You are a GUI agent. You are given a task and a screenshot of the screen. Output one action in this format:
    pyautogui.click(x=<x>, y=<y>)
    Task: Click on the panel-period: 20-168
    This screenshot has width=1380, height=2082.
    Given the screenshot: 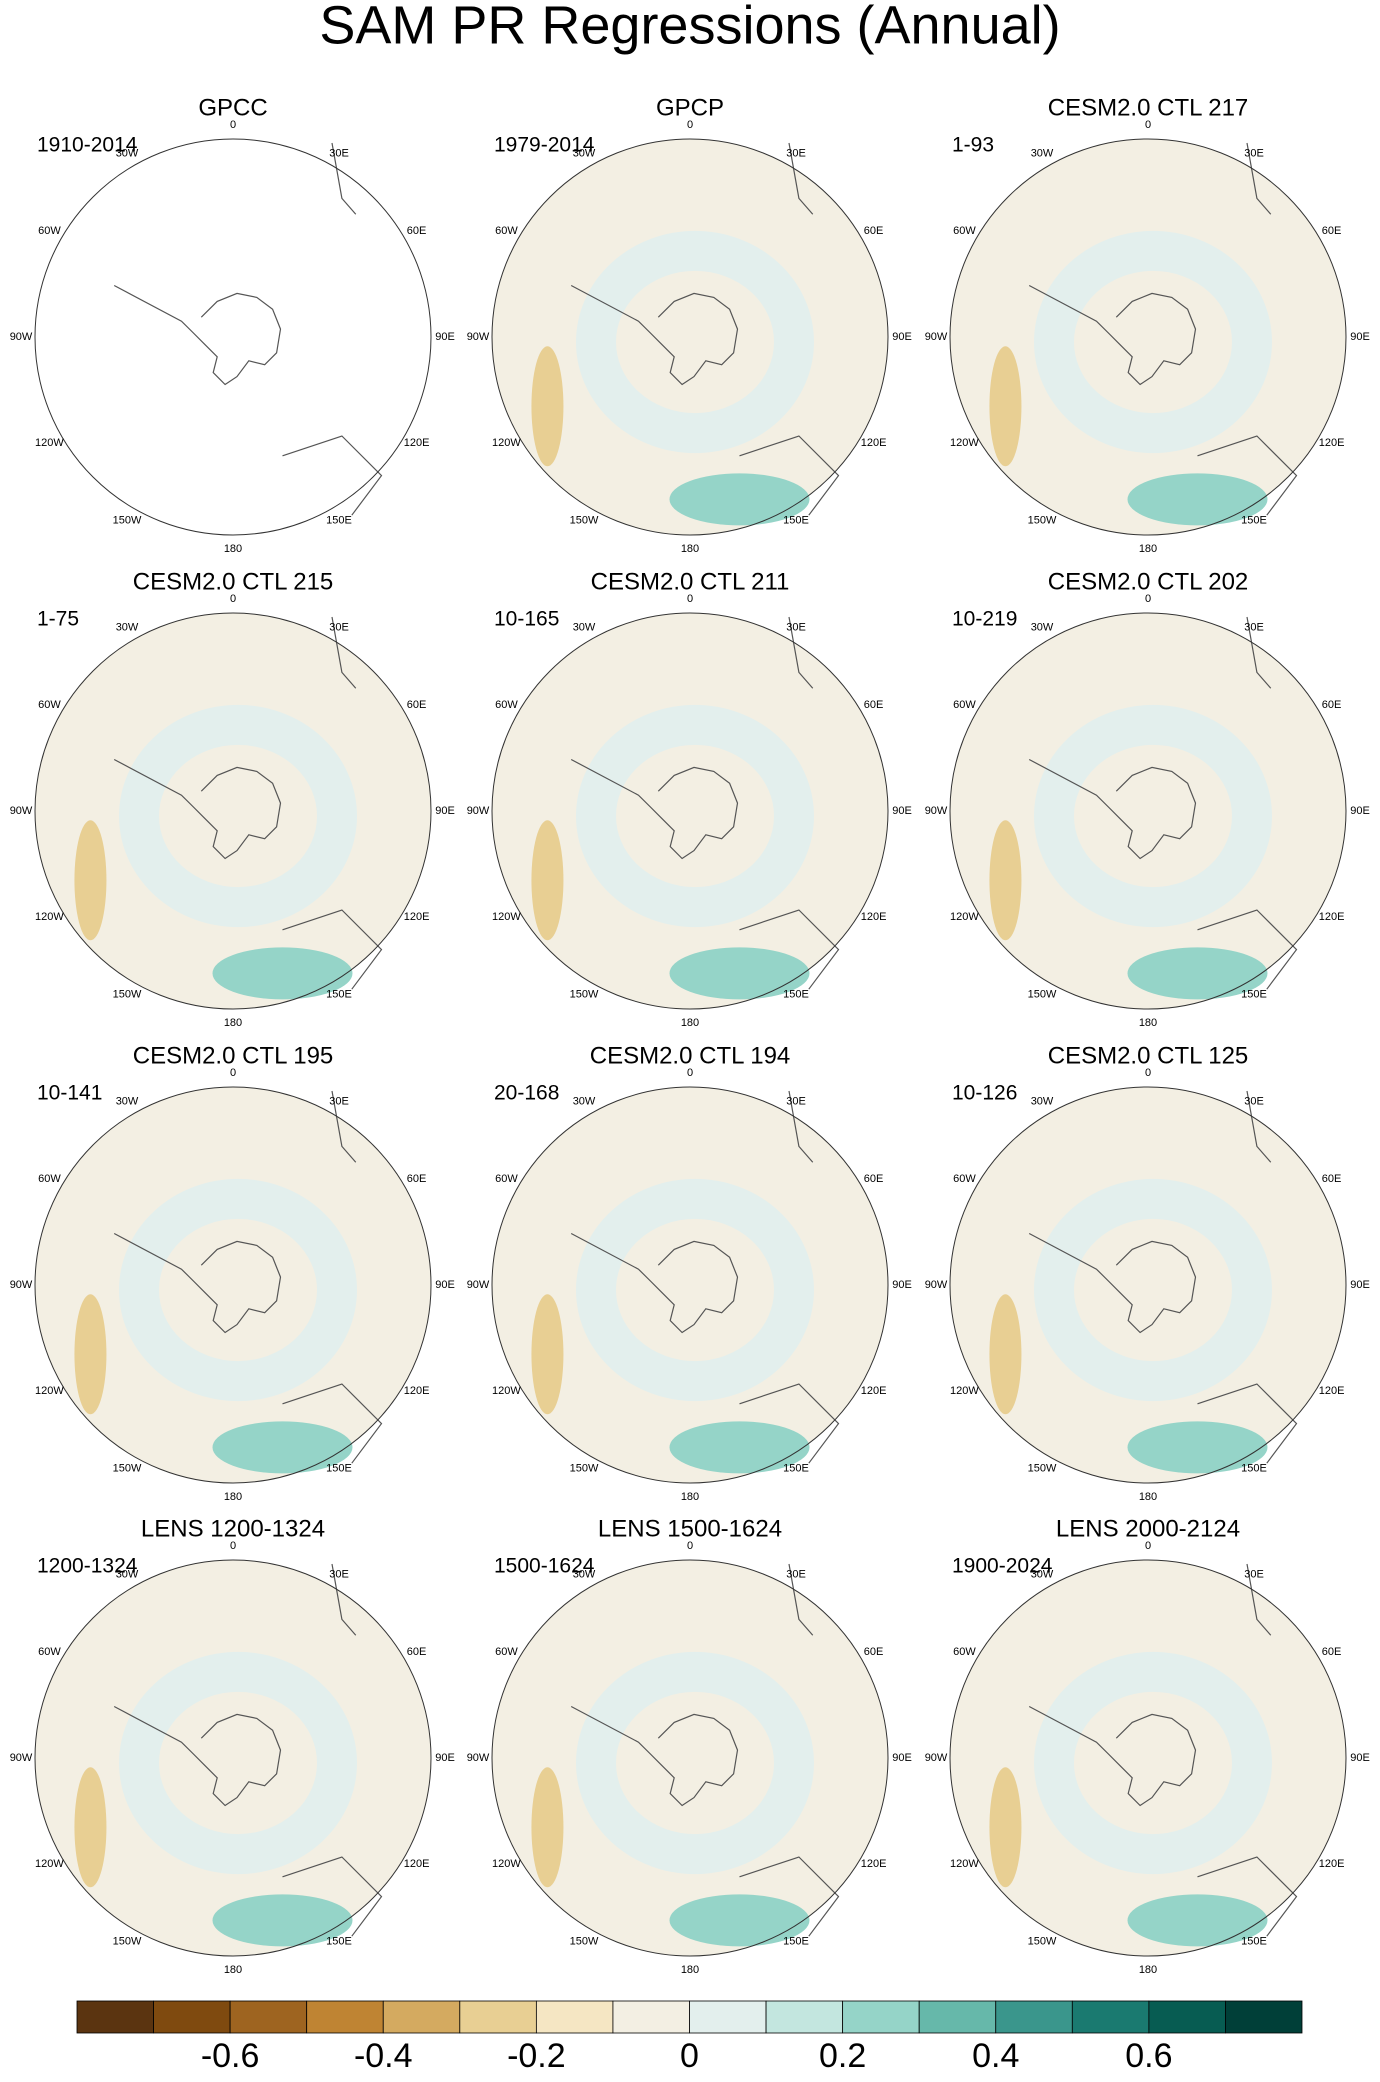 What is the action you would take?
    pyautogui.click(x=526, y=1093)
    